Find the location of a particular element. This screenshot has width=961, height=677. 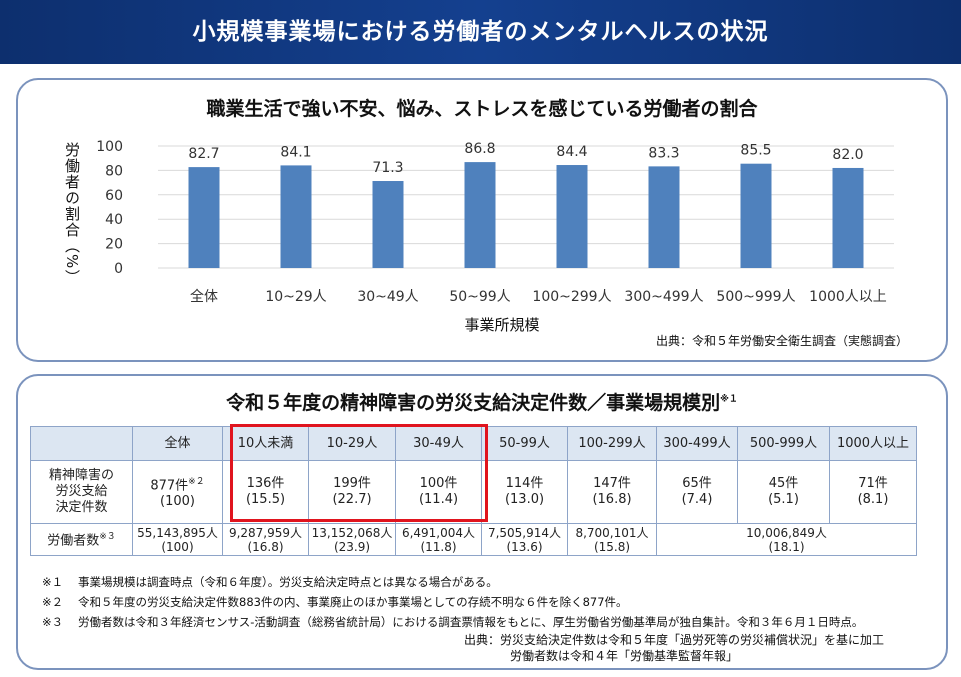

claims-cell: 71件 (8.1) is located at coordinates (873, 492).